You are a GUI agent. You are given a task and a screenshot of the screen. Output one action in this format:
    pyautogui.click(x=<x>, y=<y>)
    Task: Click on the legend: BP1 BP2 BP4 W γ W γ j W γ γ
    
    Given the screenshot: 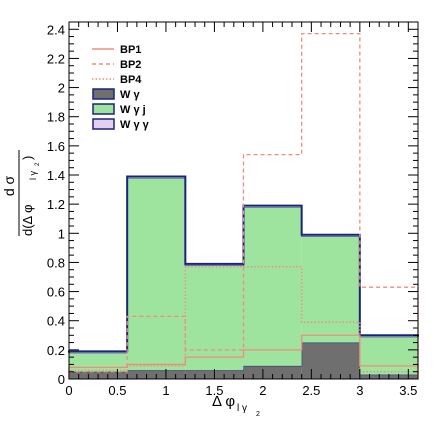 What is the action you would take?
    pyautogui.click(x=121, y=87)
    